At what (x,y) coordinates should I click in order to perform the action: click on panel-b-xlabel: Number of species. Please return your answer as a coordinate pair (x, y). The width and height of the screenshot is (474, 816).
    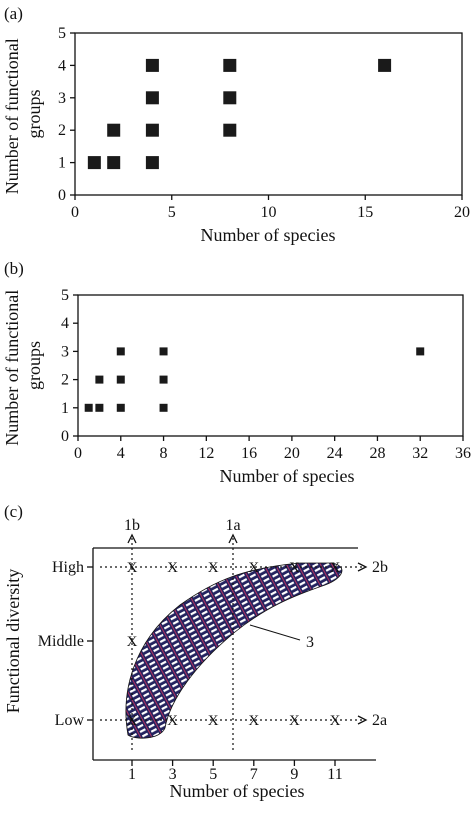
    Looking at the image, I should click on (287, 476).